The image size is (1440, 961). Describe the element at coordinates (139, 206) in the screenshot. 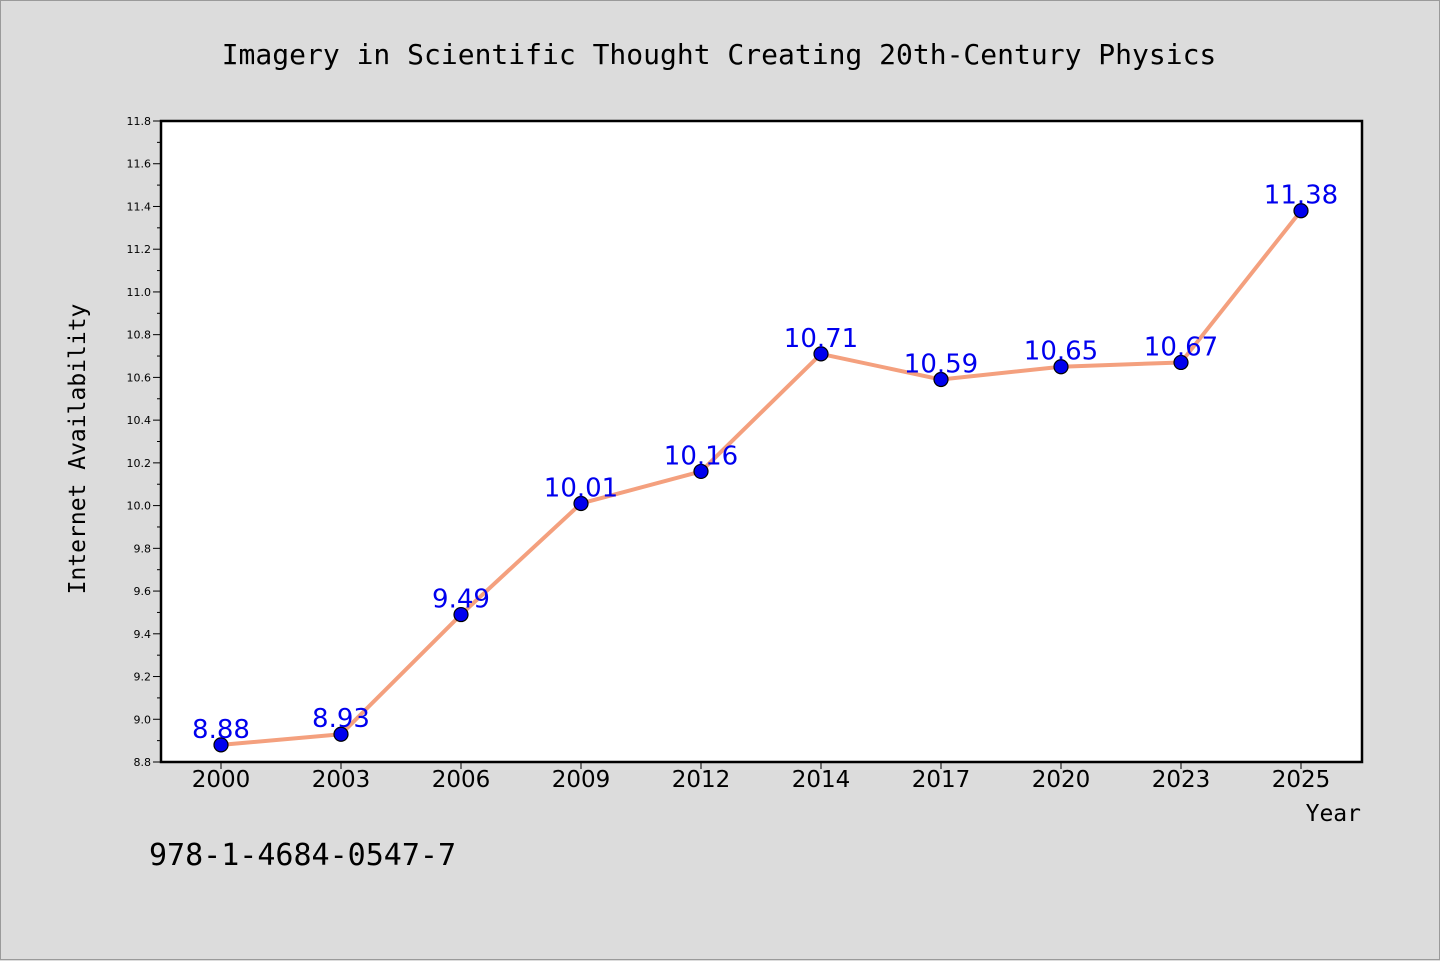

I see `y-tick-label: 11.4` at that location.